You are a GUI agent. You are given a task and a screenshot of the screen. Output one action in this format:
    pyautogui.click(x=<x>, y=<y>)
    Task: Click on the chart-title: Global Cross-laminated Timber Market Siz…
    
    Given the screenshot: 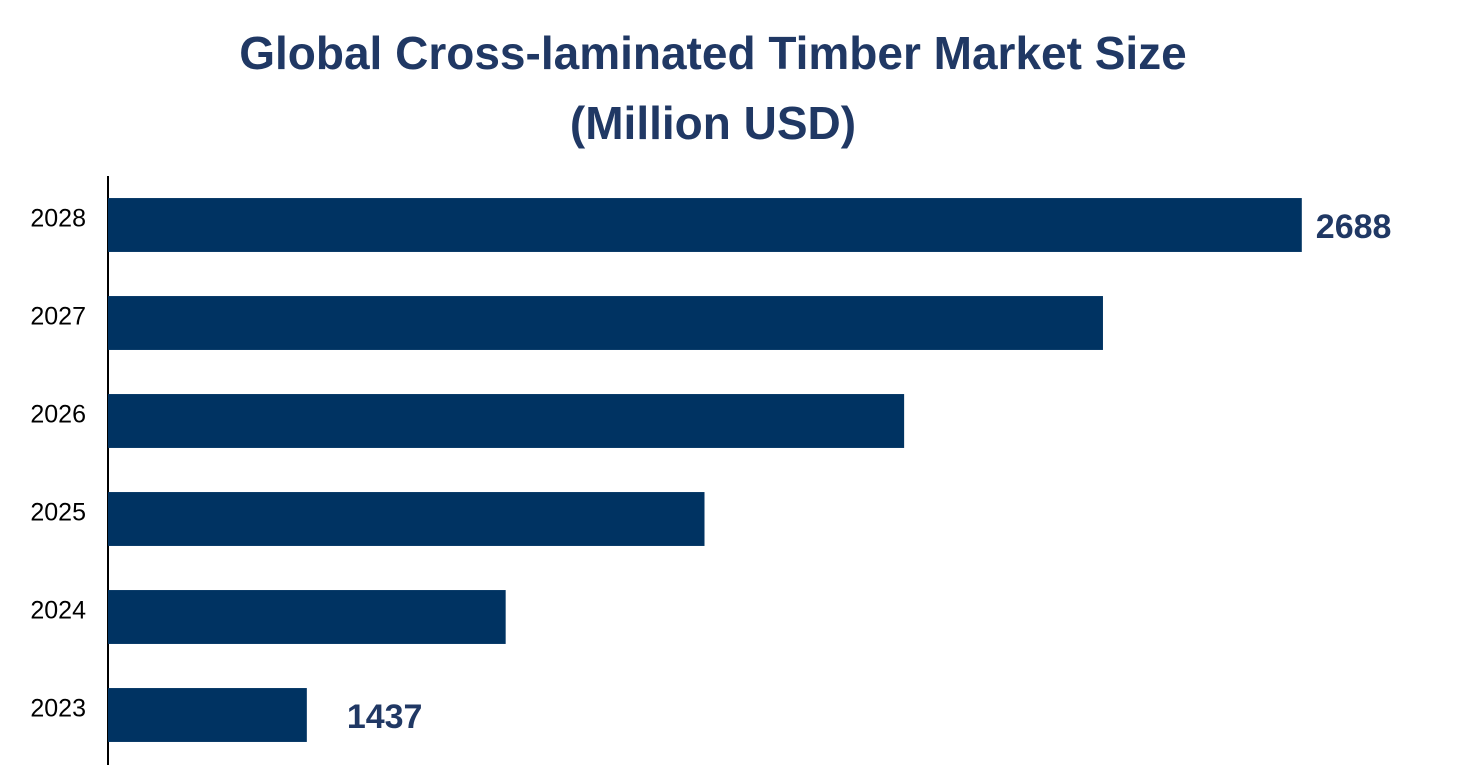 What is the action you would take?
    pyautogui.click(x=713, y=53)
    